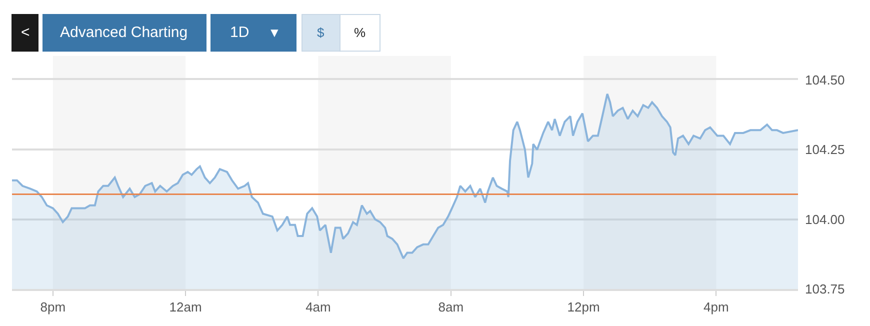  What do you see at coordinates (825, 289) in the screenshot?
I see `y-tick-label: 103.75` at bounding box center [825, 289].